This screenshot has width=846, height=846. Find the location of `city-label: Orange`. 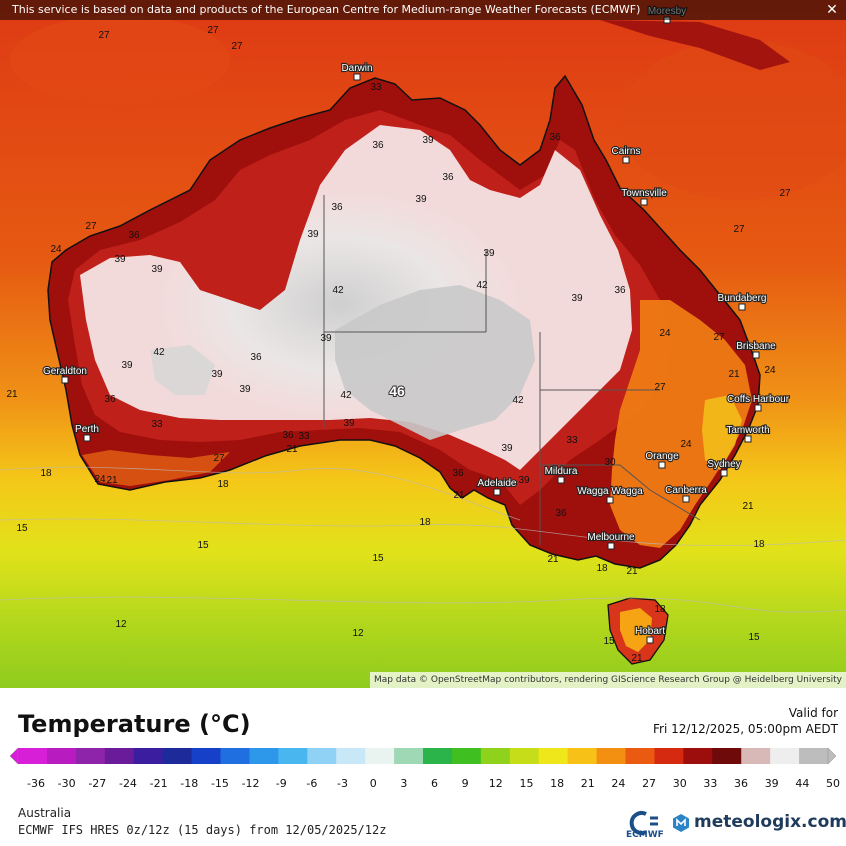

city-label: Orange is located at coordinates (662, 456).